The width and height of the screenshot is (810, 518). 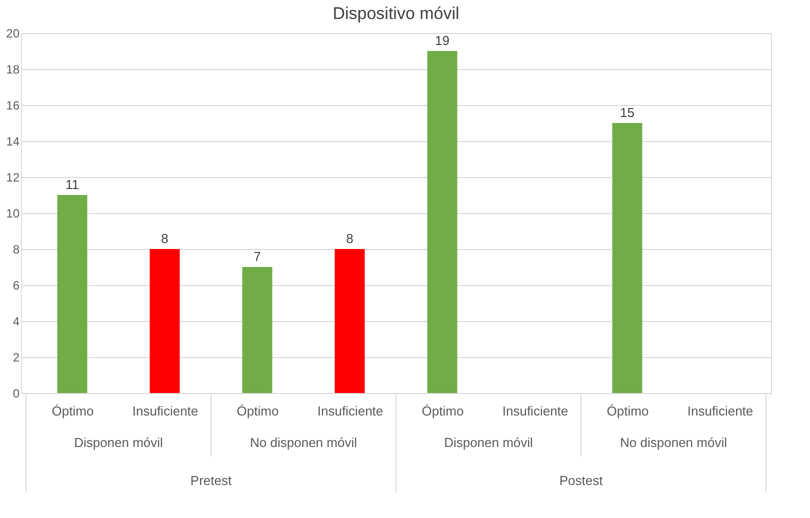 I want to click on text: Pretest, so click(x=211, y=480).